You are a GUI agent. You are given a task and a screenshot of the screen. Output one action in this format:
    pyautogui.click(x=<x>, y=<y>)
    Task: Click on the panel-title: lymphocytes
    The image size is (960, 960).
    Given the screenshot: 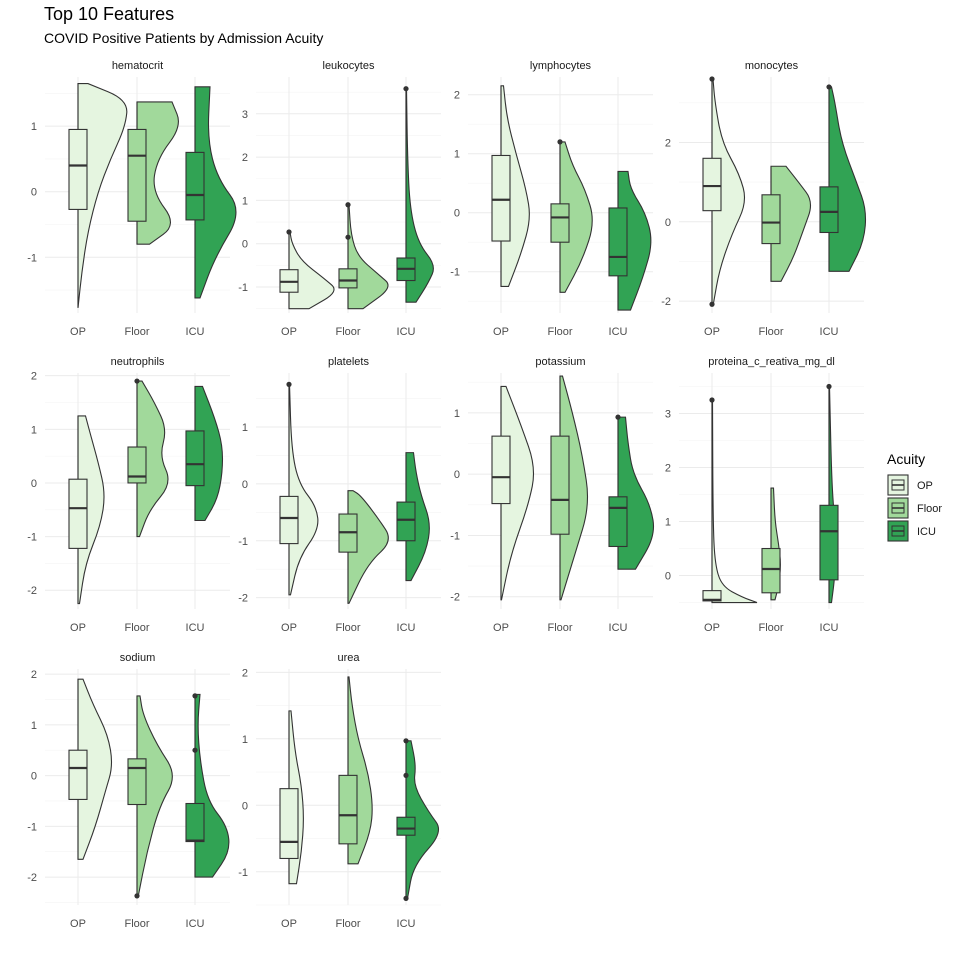 What is the action you would take?
    pyautogui.click(x=561, y=66)
    